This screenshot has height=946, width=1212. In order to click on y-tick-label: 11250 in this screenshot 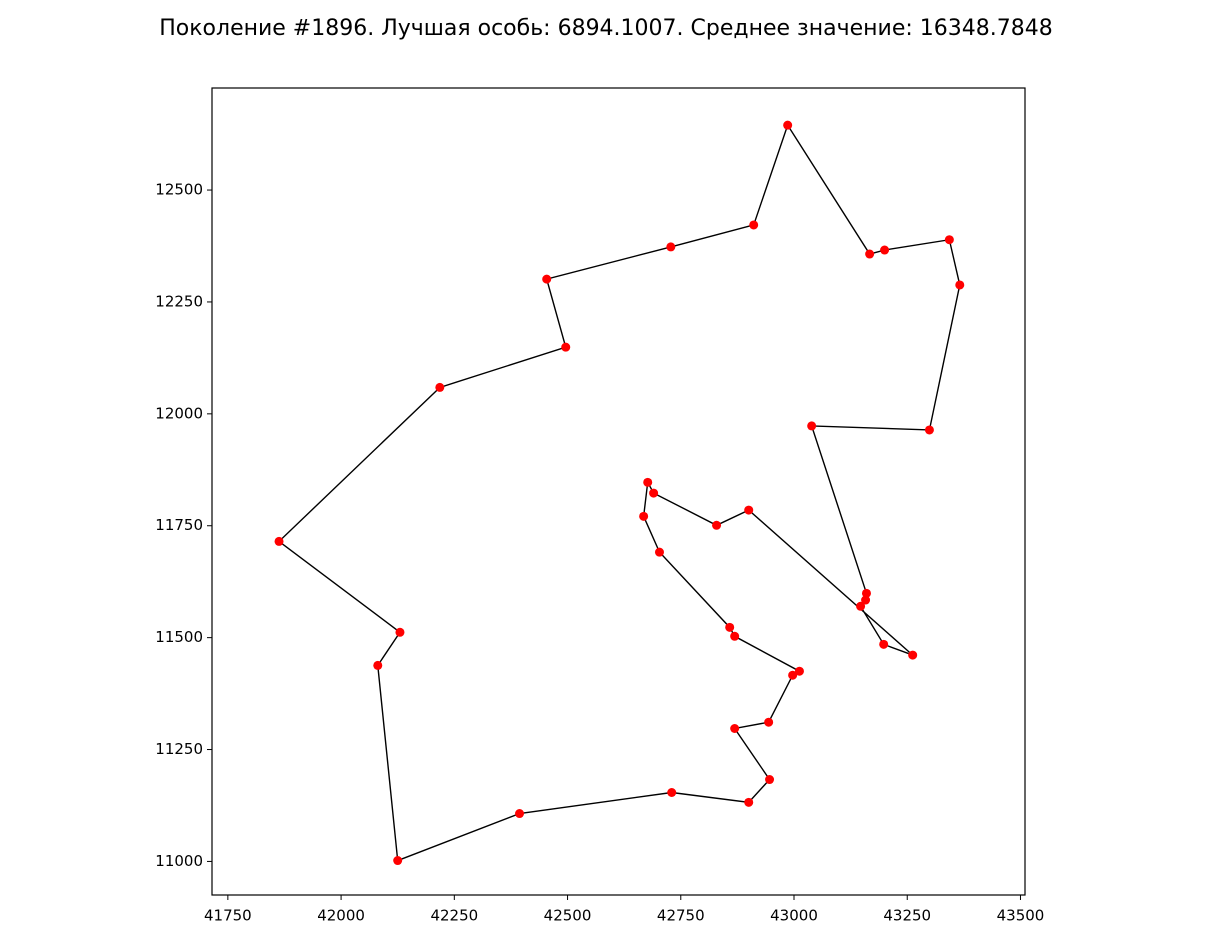, I will do `click(179, 749)`.